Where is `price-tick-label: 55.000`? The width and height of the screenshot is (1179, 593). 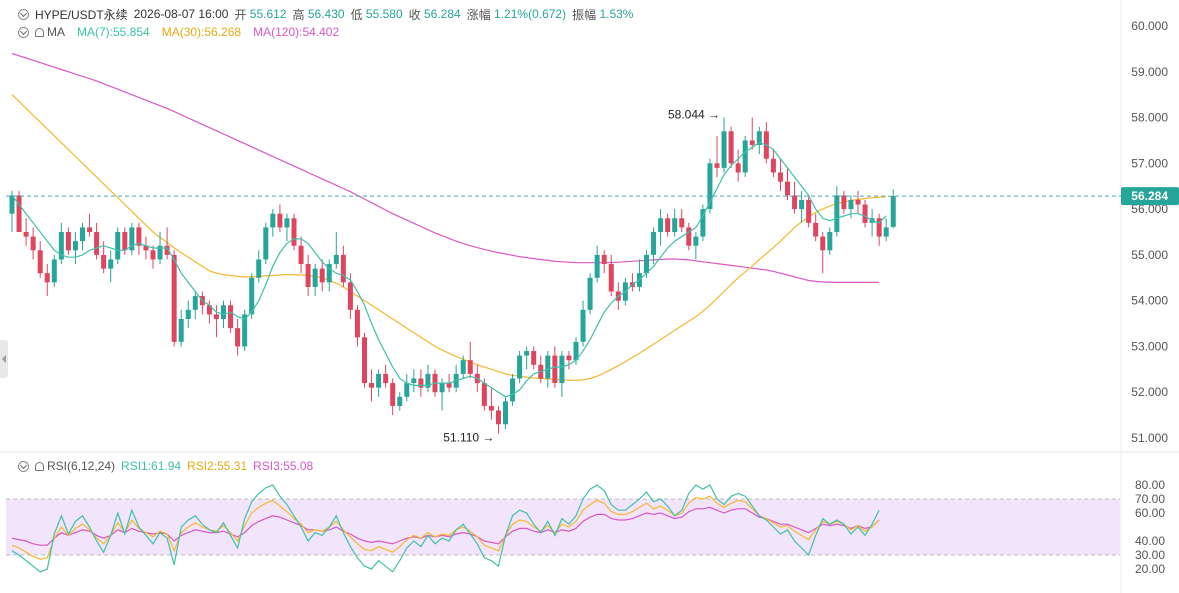
price-tick-label: 55.000 is located at coordinates (1149, 255).